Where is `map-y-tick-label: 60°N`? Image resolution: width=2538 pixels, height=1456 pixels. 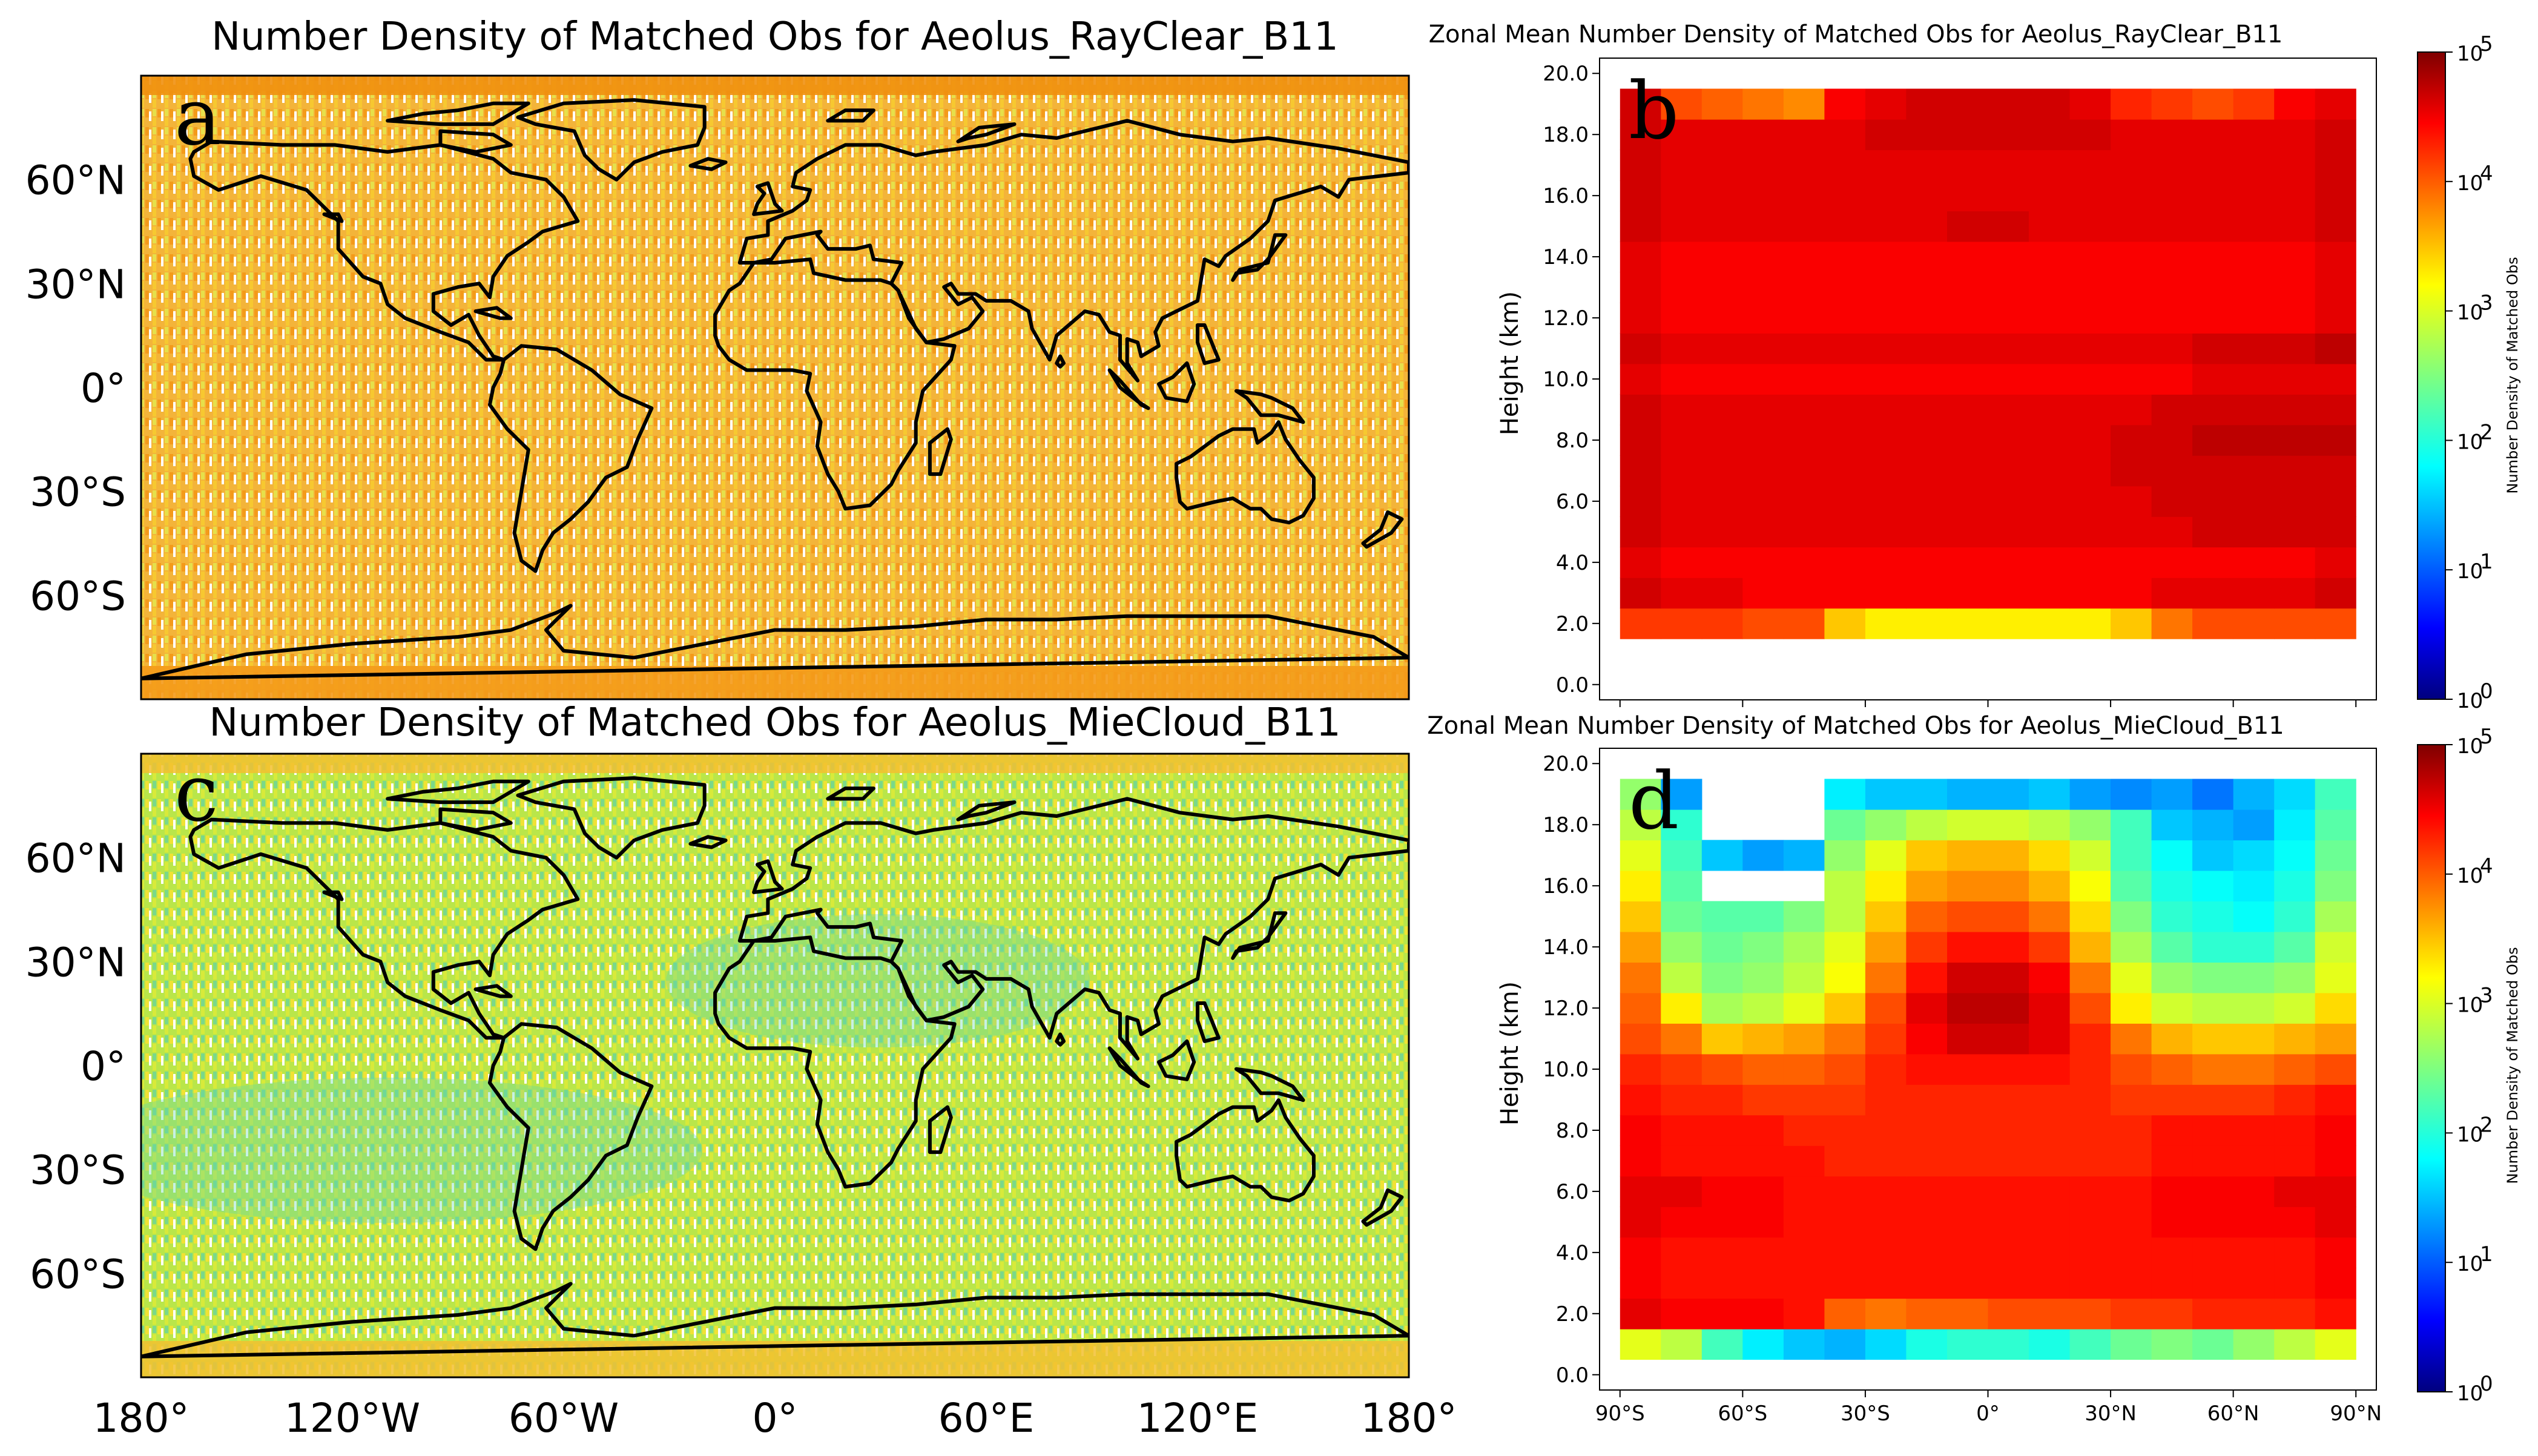 map-y-tick-label: 60°N is located at coordinates (75, 180).